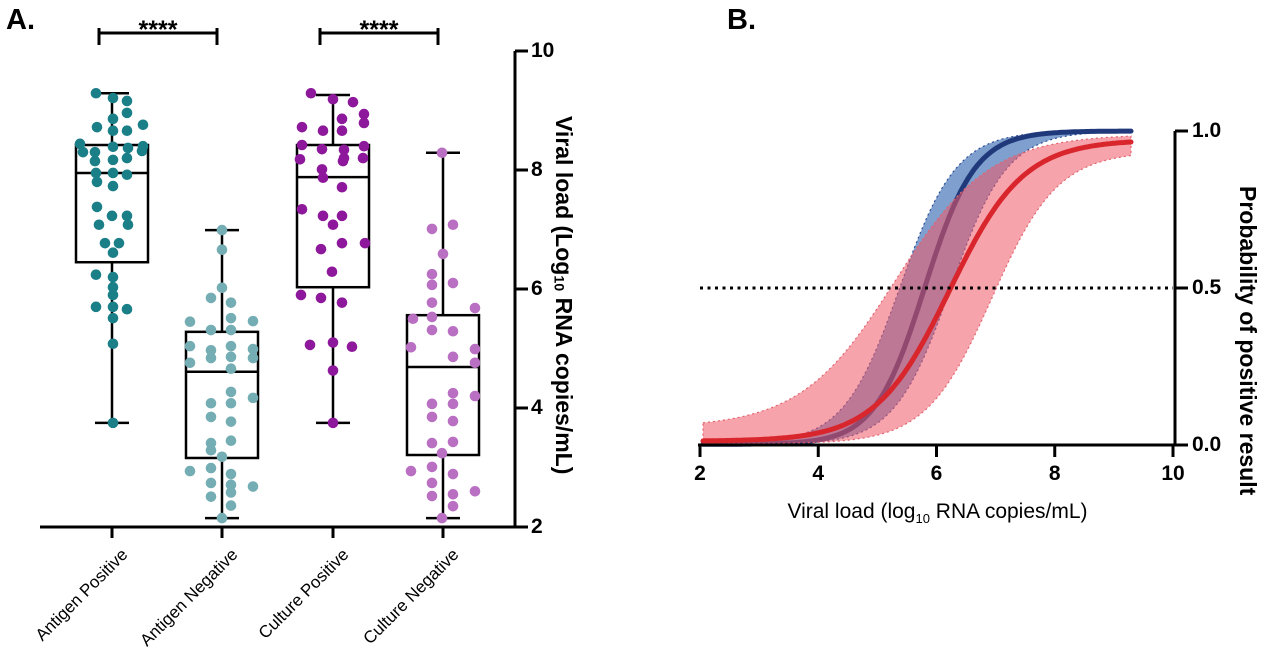 The width and height of the screenshot is (1280, 668). I want to click on y-tick-label: 2, so click(537, 526).